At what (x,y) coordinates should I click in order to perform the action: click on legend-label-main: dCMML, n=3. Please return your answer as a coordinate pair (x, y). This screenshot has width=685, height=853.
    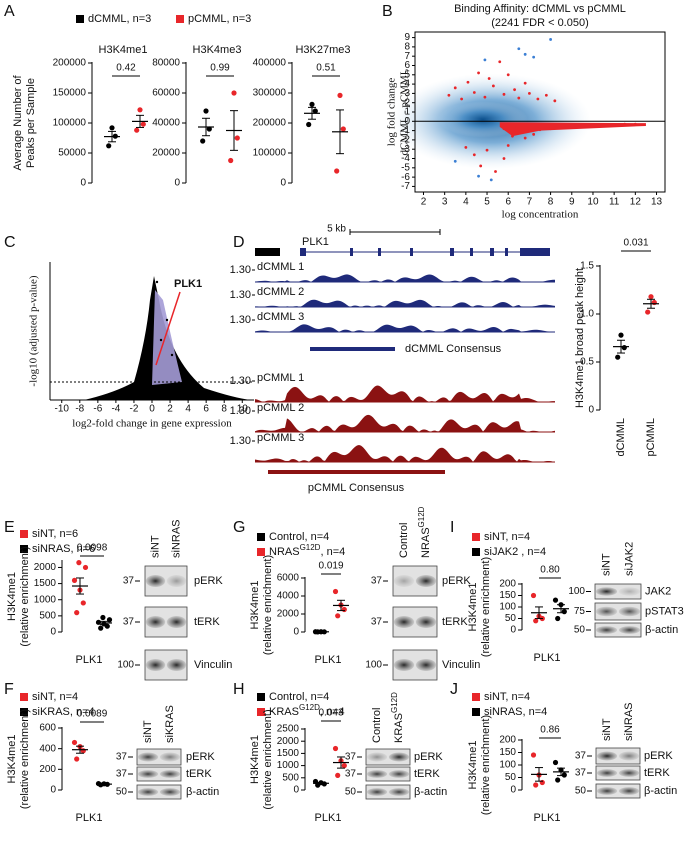
    Looking at the image, I should click on (119, 19).